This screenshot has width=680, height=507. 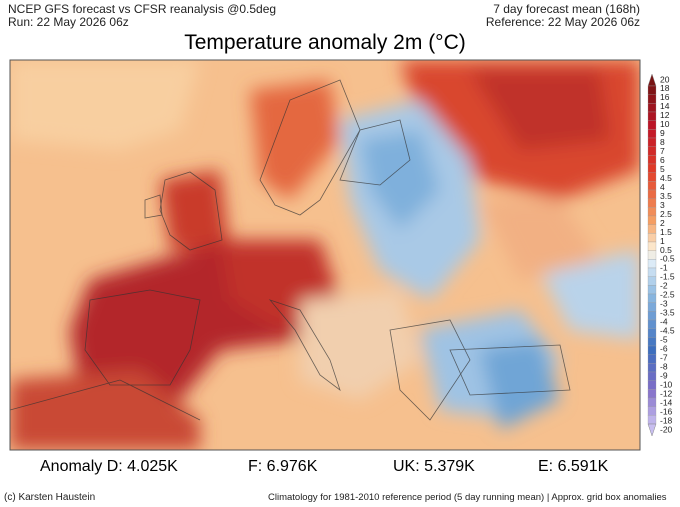 What do you see at coordinates (667, 277) in the screenshot?
I see `colorbar-label: -1.5` at bounding box center [667, 277].